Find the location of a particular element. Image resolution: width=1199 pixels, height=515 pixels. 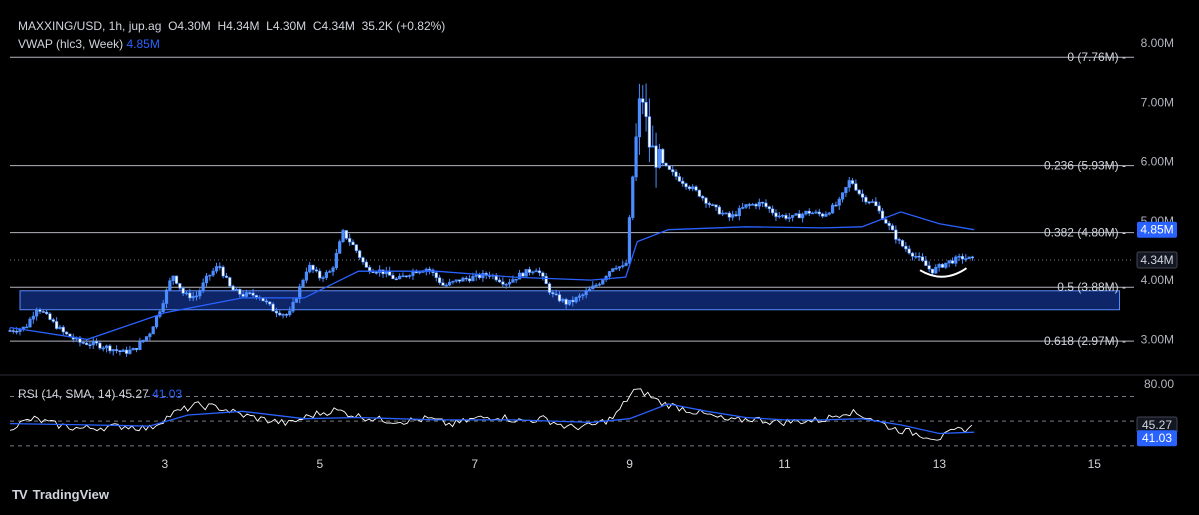

vwap-legend: VWAP (hlc3, Week) 4.85M is located at coordinates (89, 44).